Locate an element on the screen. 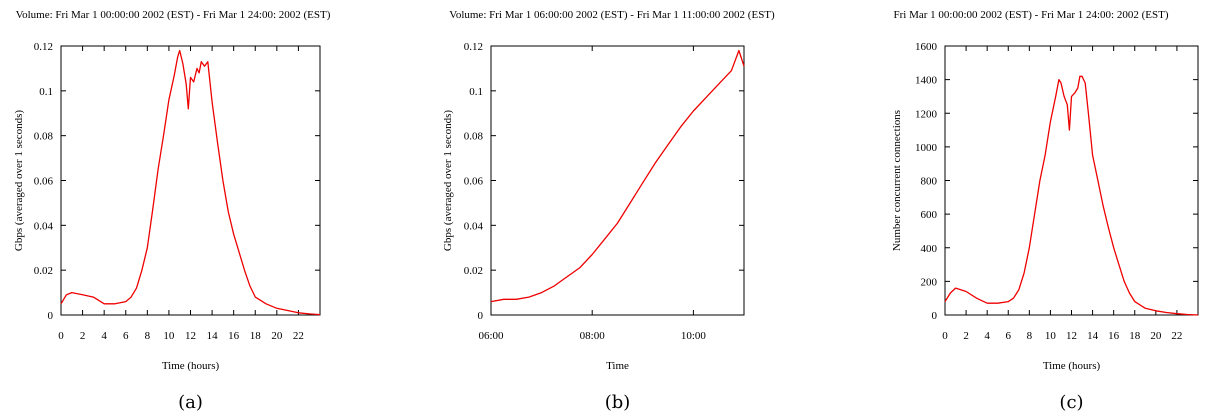 This screenshot has height=417, width=1221. y-tick-label: 800 is located at coordinates (929, 182).